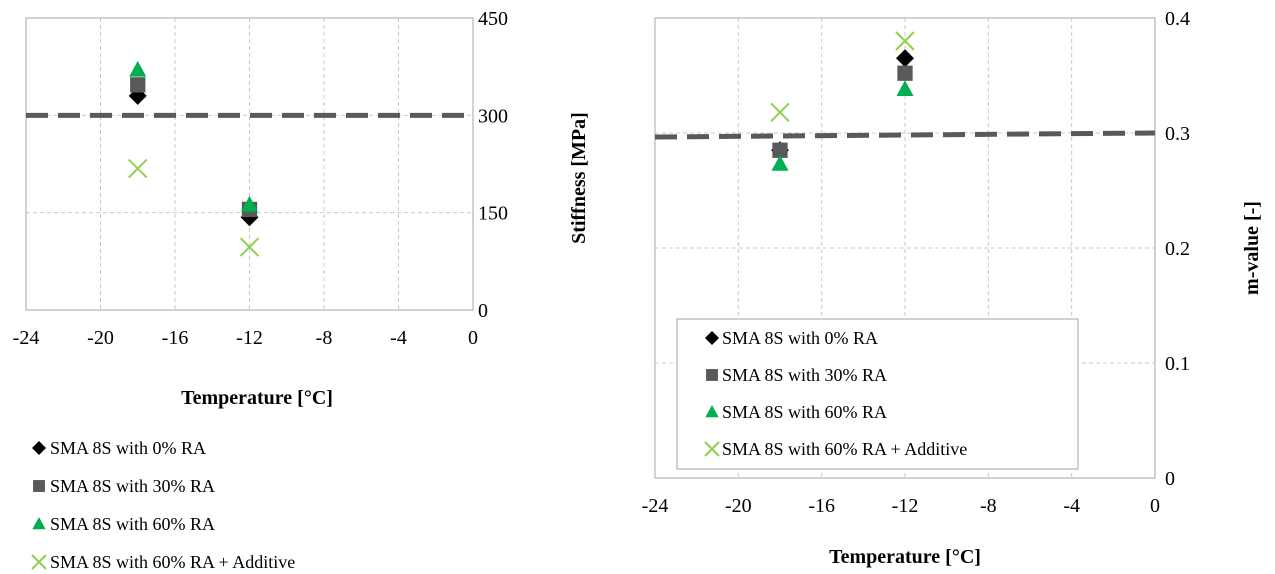  I want to click on y-tick-label: 150, so click(493, 214).